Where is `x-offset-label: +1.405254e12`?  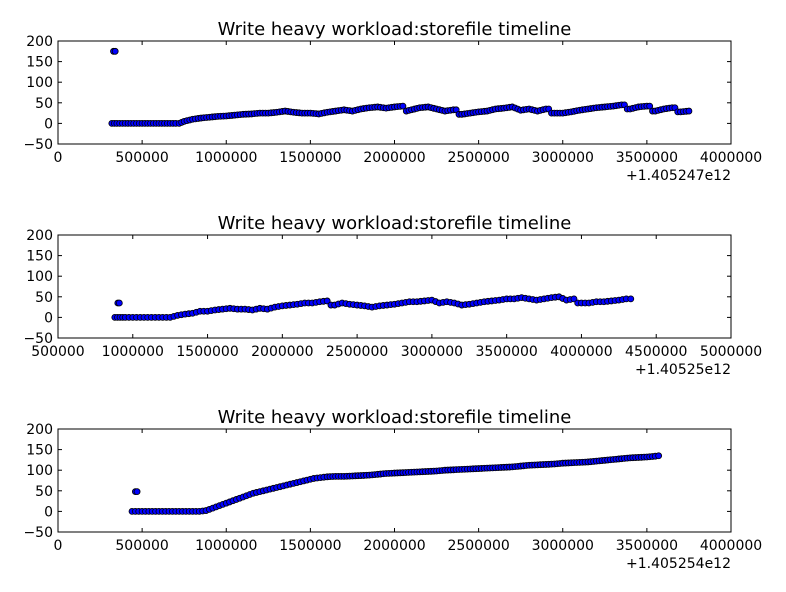 x-offset-label: +1.405254e12 is located at coordinates (678, 564).